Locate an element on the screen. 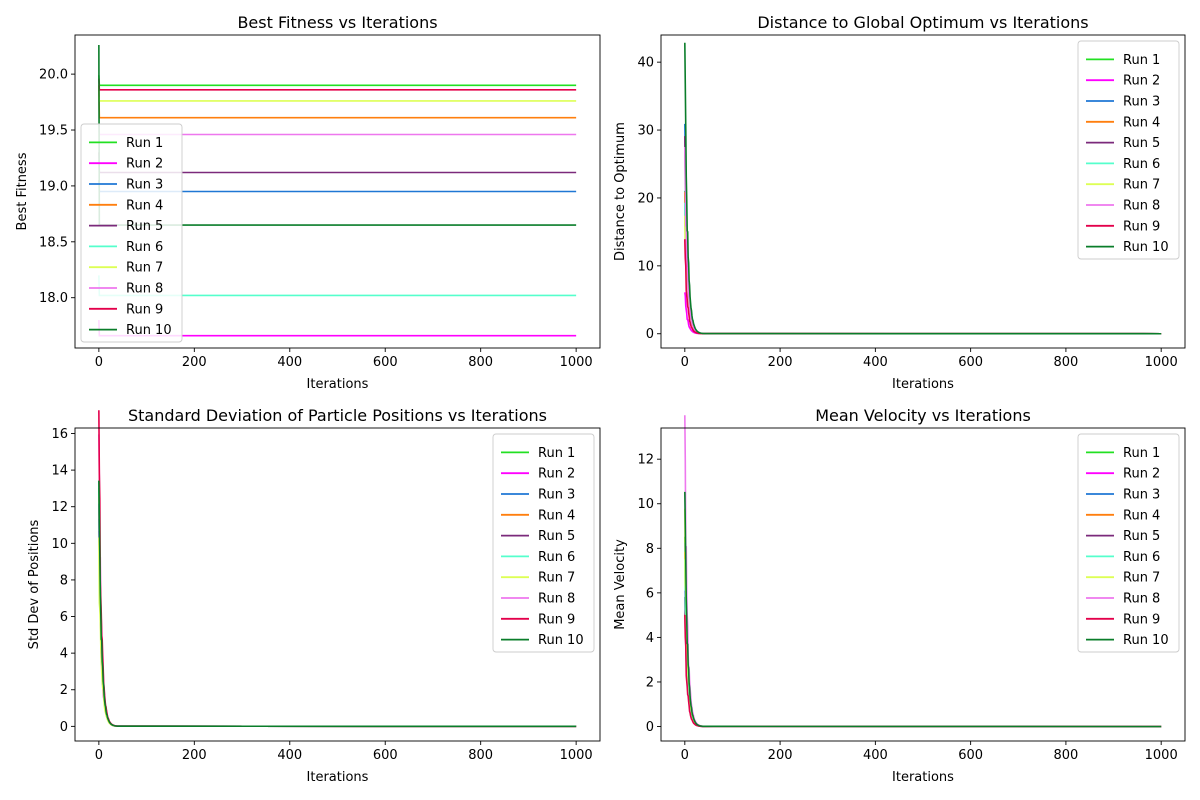  y-tick-label: 14 is located at coordinates (59, 471).